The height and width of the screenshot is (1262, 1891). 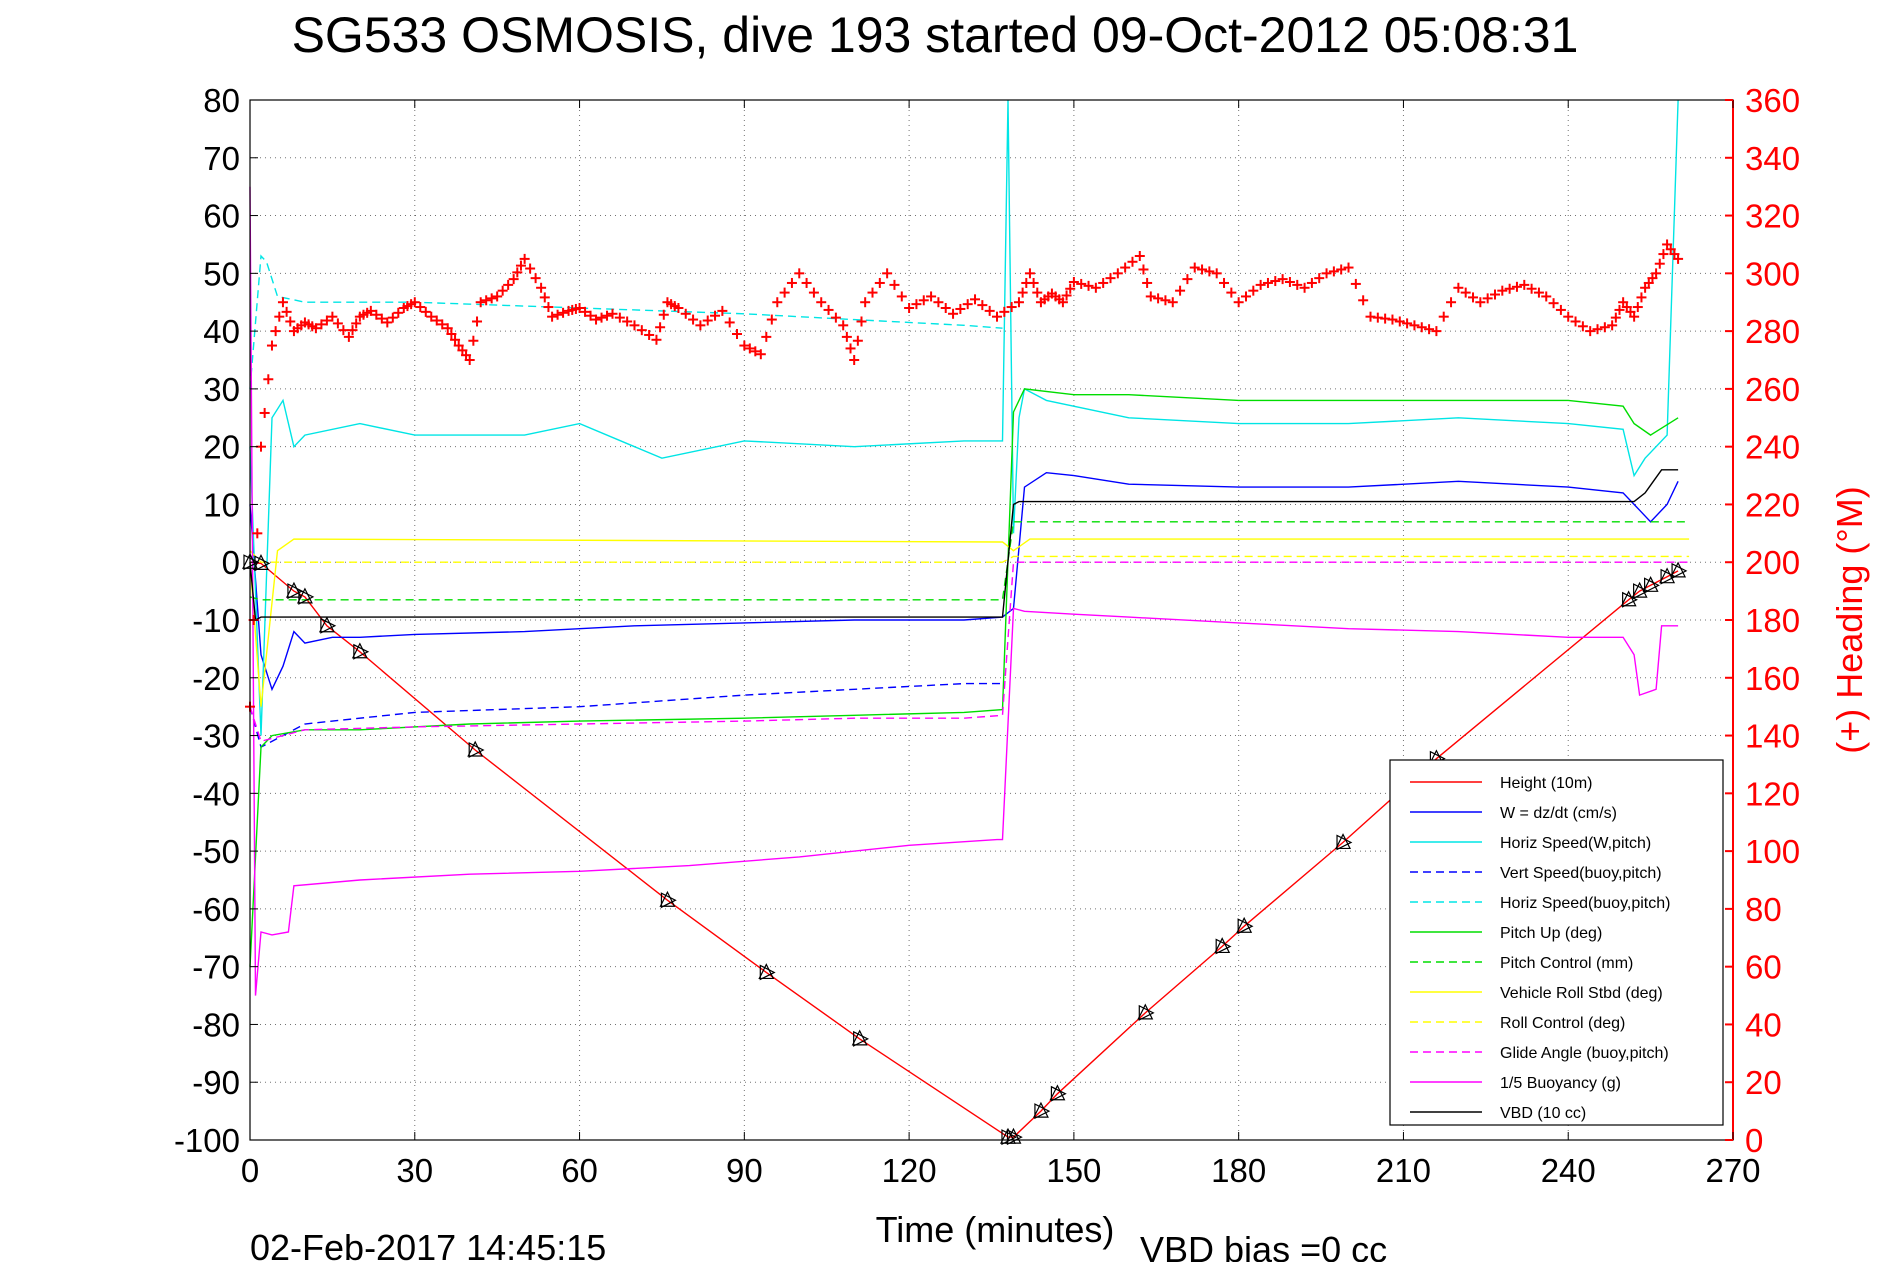 I want to click on x-tick-label: 210, so click(x=1403, y=1170).